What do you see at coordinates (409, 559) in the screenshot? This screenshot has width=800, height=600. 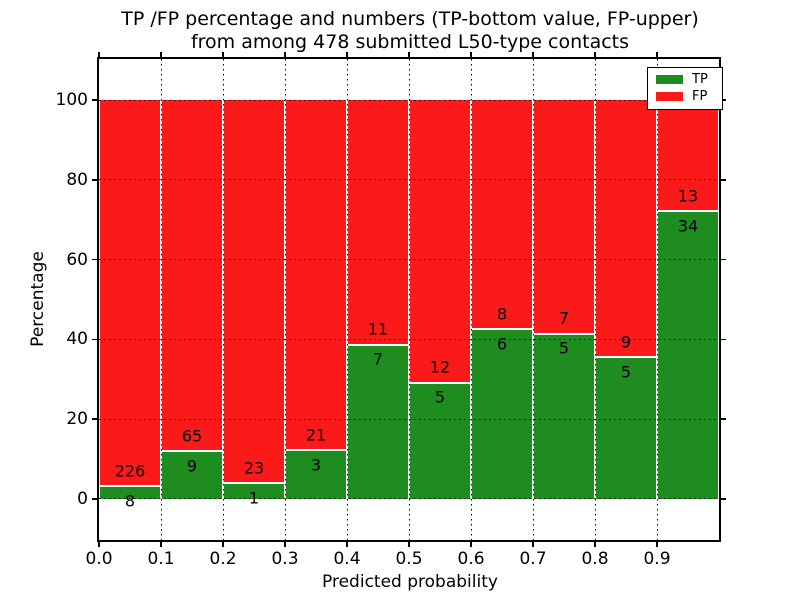 I see `x-tick-label: 0.5` at bounding box center [409, 559].